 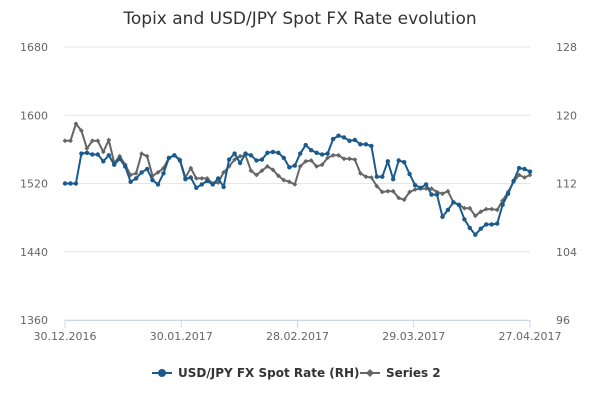 I want to click on legend-item-series-2: Series 2, so click(x=400, y=373).